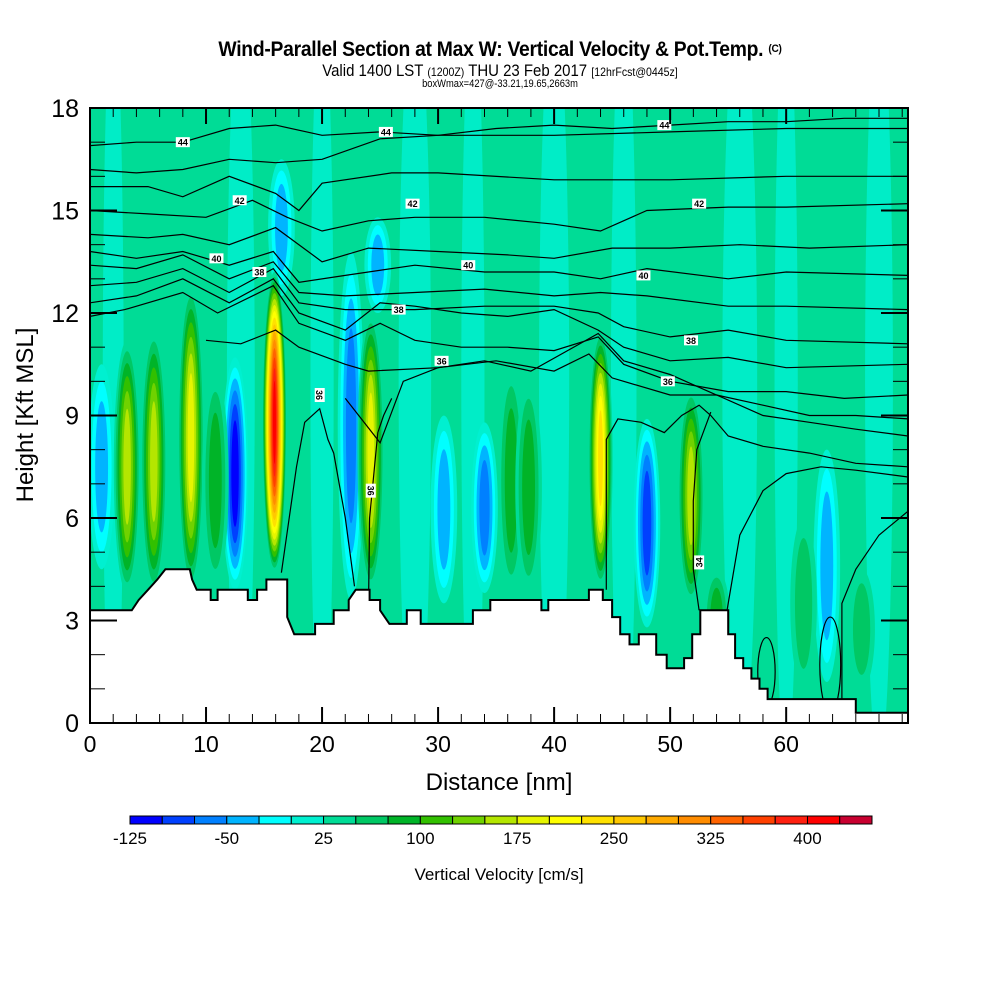 The image size is (1000, 1000). Describe the element at coordinates (528, 70) in the screenshot. I see `valid-date: THU 23 Feb 2017` at that location.